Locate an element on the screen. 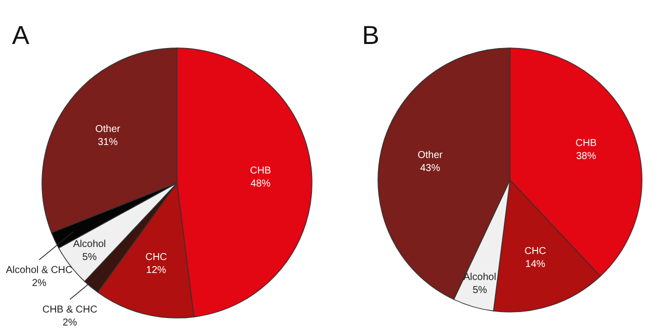 This screenshot has height=336, width=660. chart-title: A is located at coordinates (21, 35).